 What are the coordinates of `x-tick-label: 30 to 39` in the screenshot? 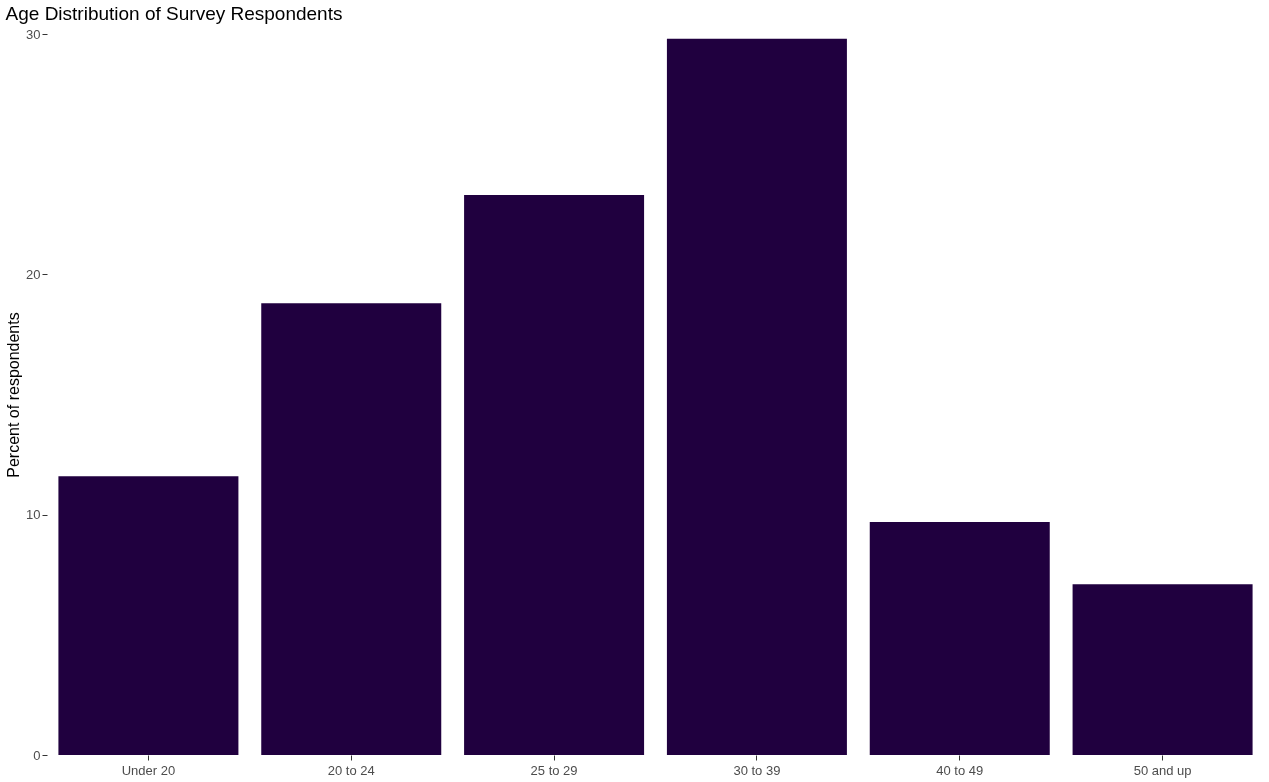 It's located at (757, 770).